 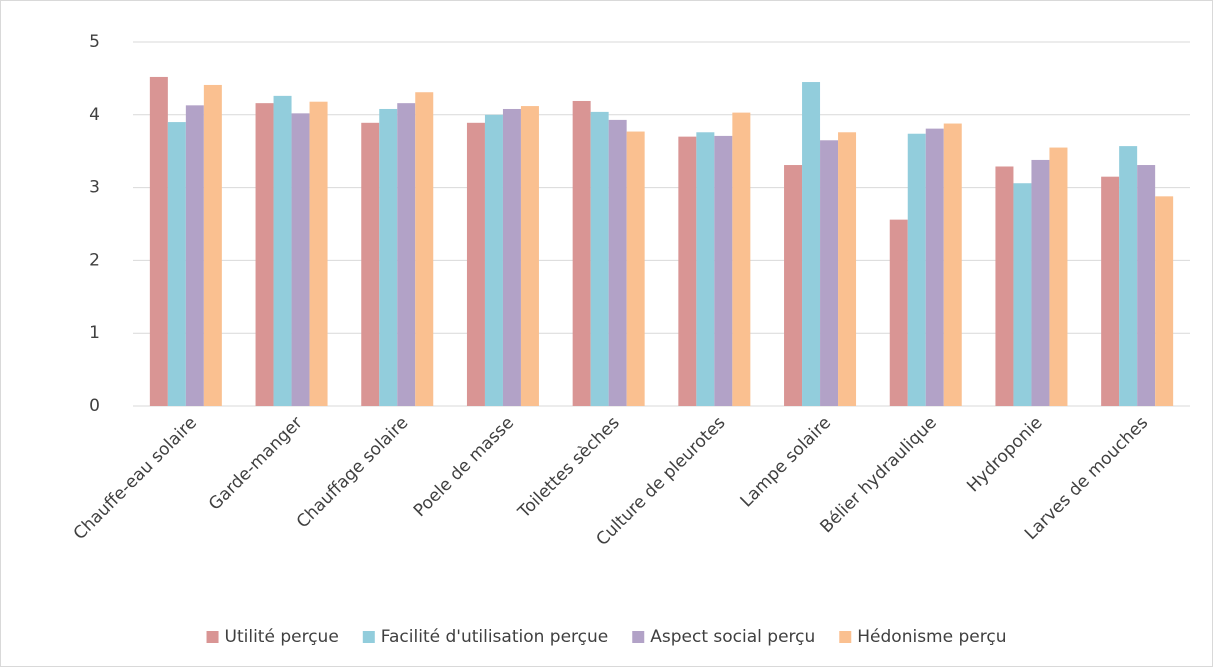 What do you see at coordinates (94, 188) in the screenshot?
I see `y-tick-label: 3` at bounding box center [94, 188].